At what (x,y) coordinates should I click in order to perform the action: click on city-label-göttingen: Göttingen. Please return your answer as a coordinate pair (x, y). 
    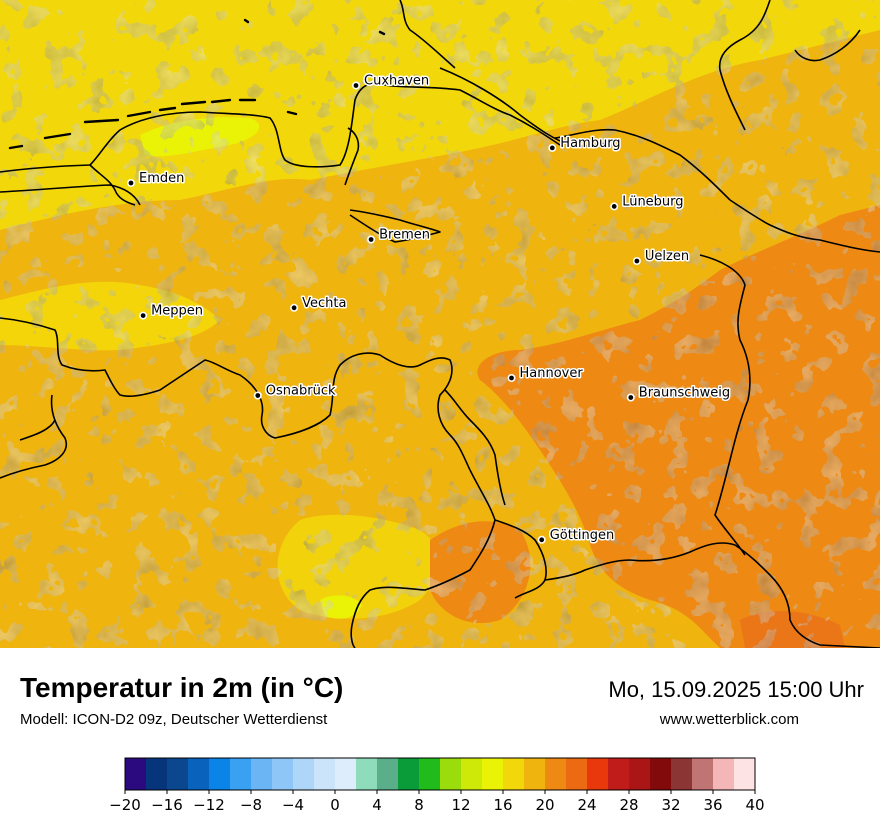
    Looking at the image, I should click on (582, 535).